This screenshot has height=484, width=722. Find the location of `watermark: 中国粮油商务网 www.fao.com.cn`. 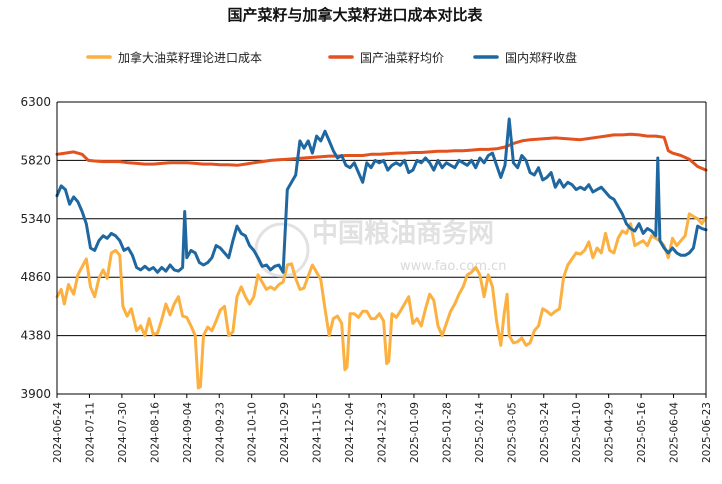

watermark: 中国粮油商务网 www.fao.com.cn is located at coordinates (380, 248).